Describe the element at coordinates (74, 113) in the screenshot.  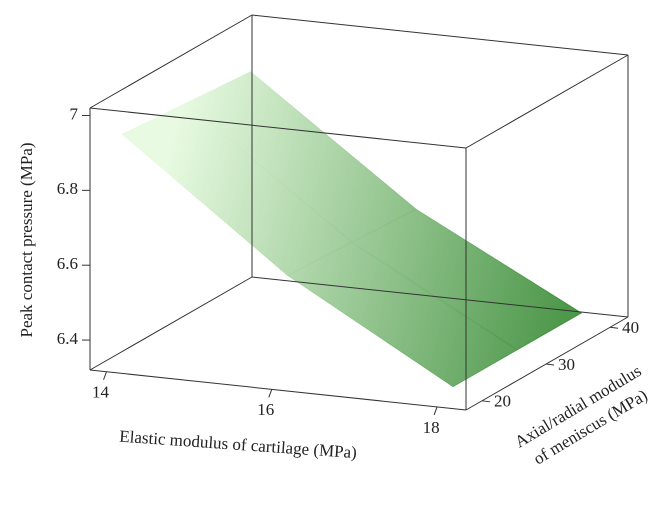
I see `z-tick-label: 7` at that location.